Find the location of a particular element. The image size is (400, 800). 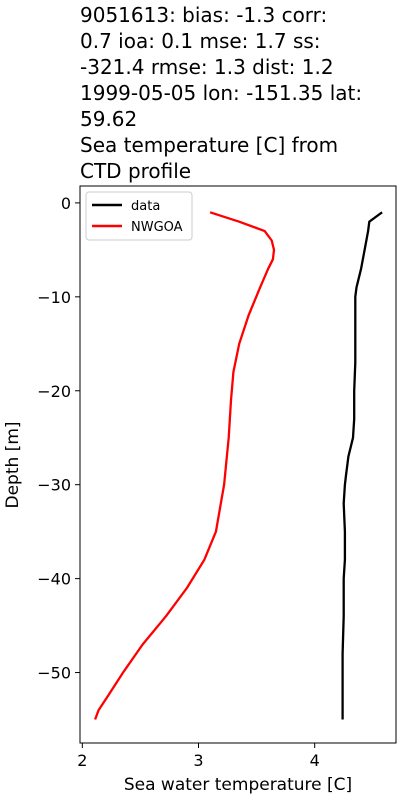

title-line: 0.7 ioa: 0.1 mse: 1.7 ss: is located at coordinates (200, 41).